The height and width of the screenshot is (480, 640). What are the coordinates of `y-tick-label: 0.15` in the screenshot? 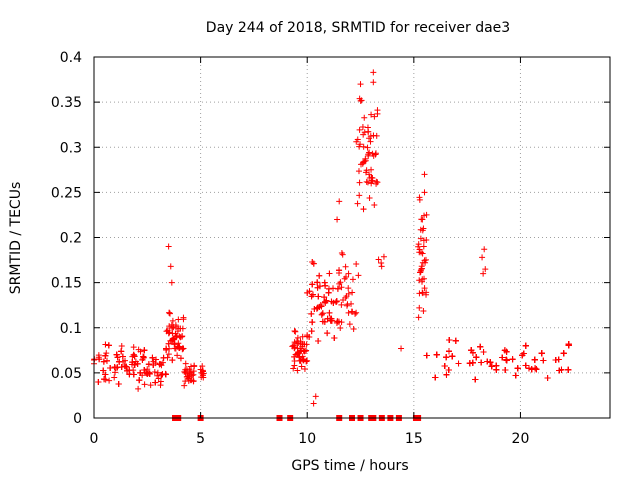 It's located at (66, 284).